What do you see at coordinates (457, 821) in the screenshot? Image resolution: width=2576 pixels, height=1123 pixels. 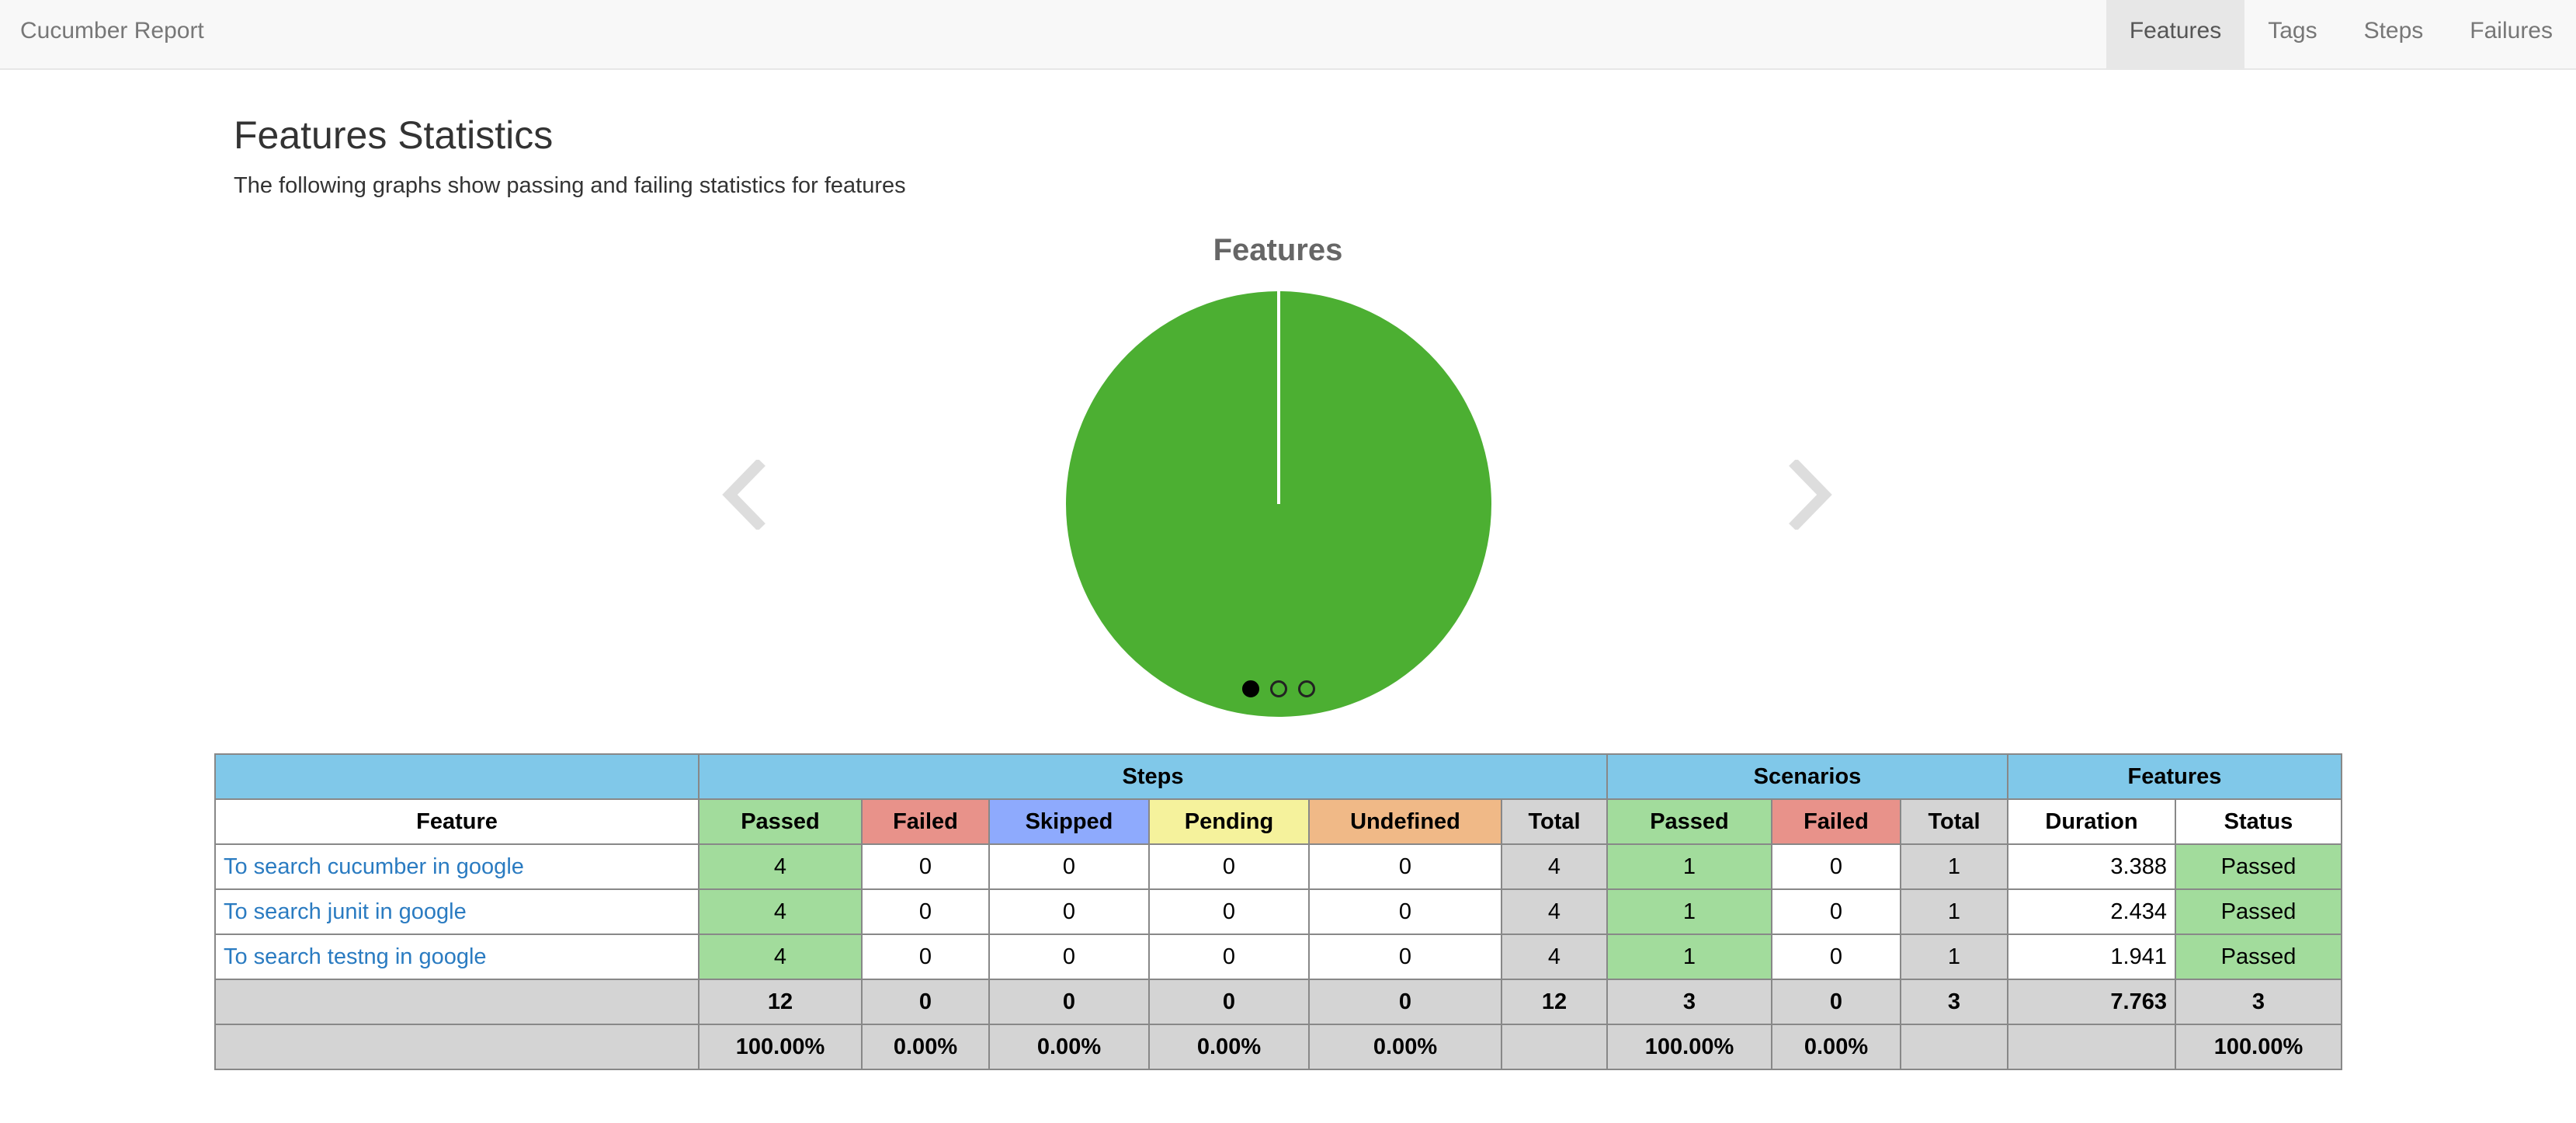 I see `col-feature: Feature` at bounding box center [457, 821].